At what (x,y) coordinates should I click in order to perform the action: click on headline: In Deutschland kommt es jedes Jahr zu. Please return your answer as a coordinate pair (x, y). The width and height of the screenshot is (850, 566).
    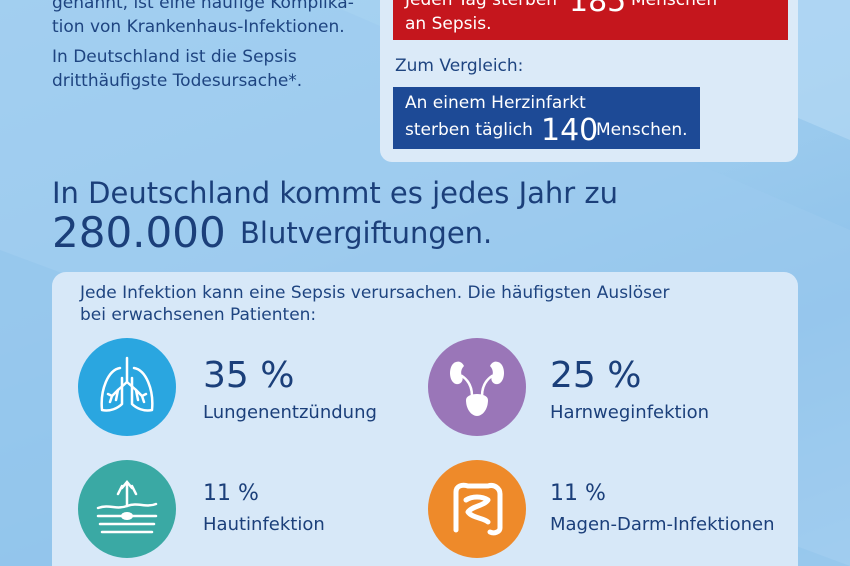
    Looking at the image, I should click on (335, 193).